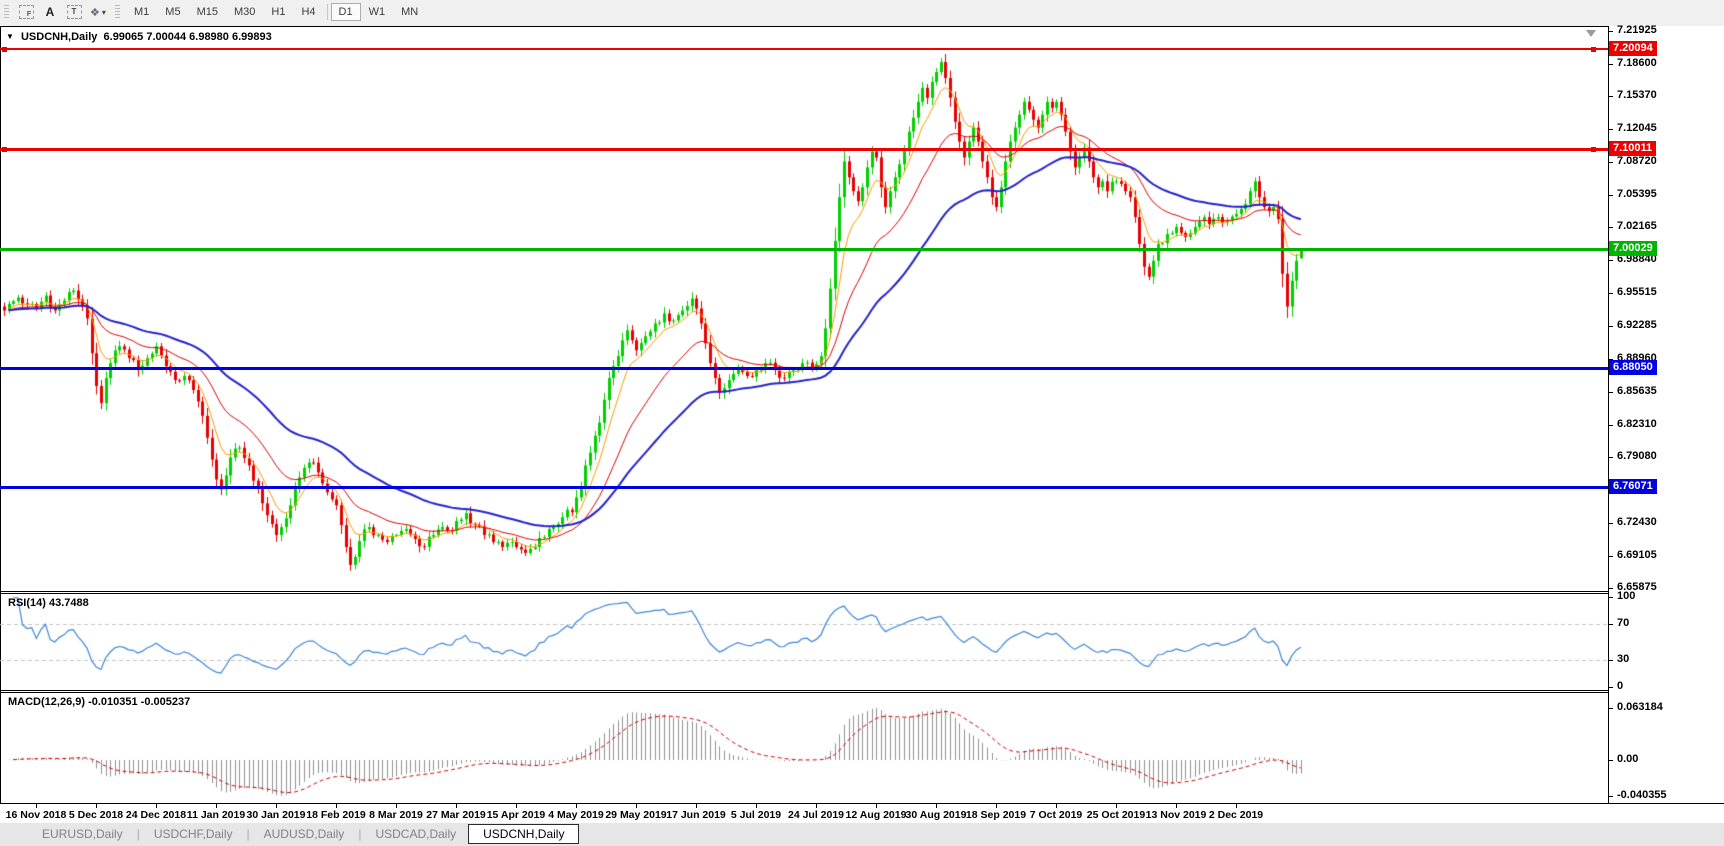 Image resolution: width=1724 pixels, height=846 pixels. What do you see at coordinates (304, 834) in the screenshot?
I see `chart-tab-audusd: AUDUSD,Daily` at bounding box center [304, 834].